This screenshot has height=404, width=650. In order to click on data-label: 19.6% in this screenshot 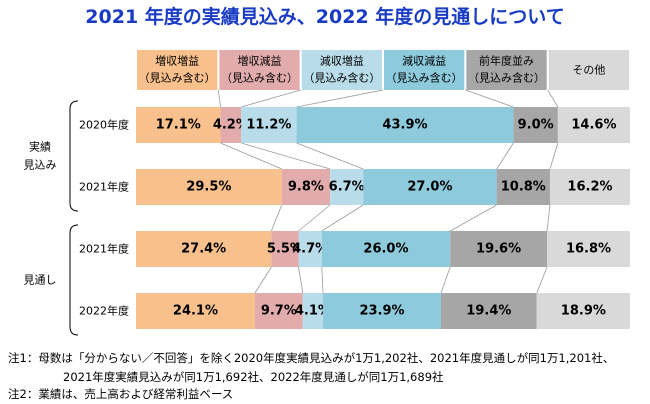, I will do `click(498, 249)`.